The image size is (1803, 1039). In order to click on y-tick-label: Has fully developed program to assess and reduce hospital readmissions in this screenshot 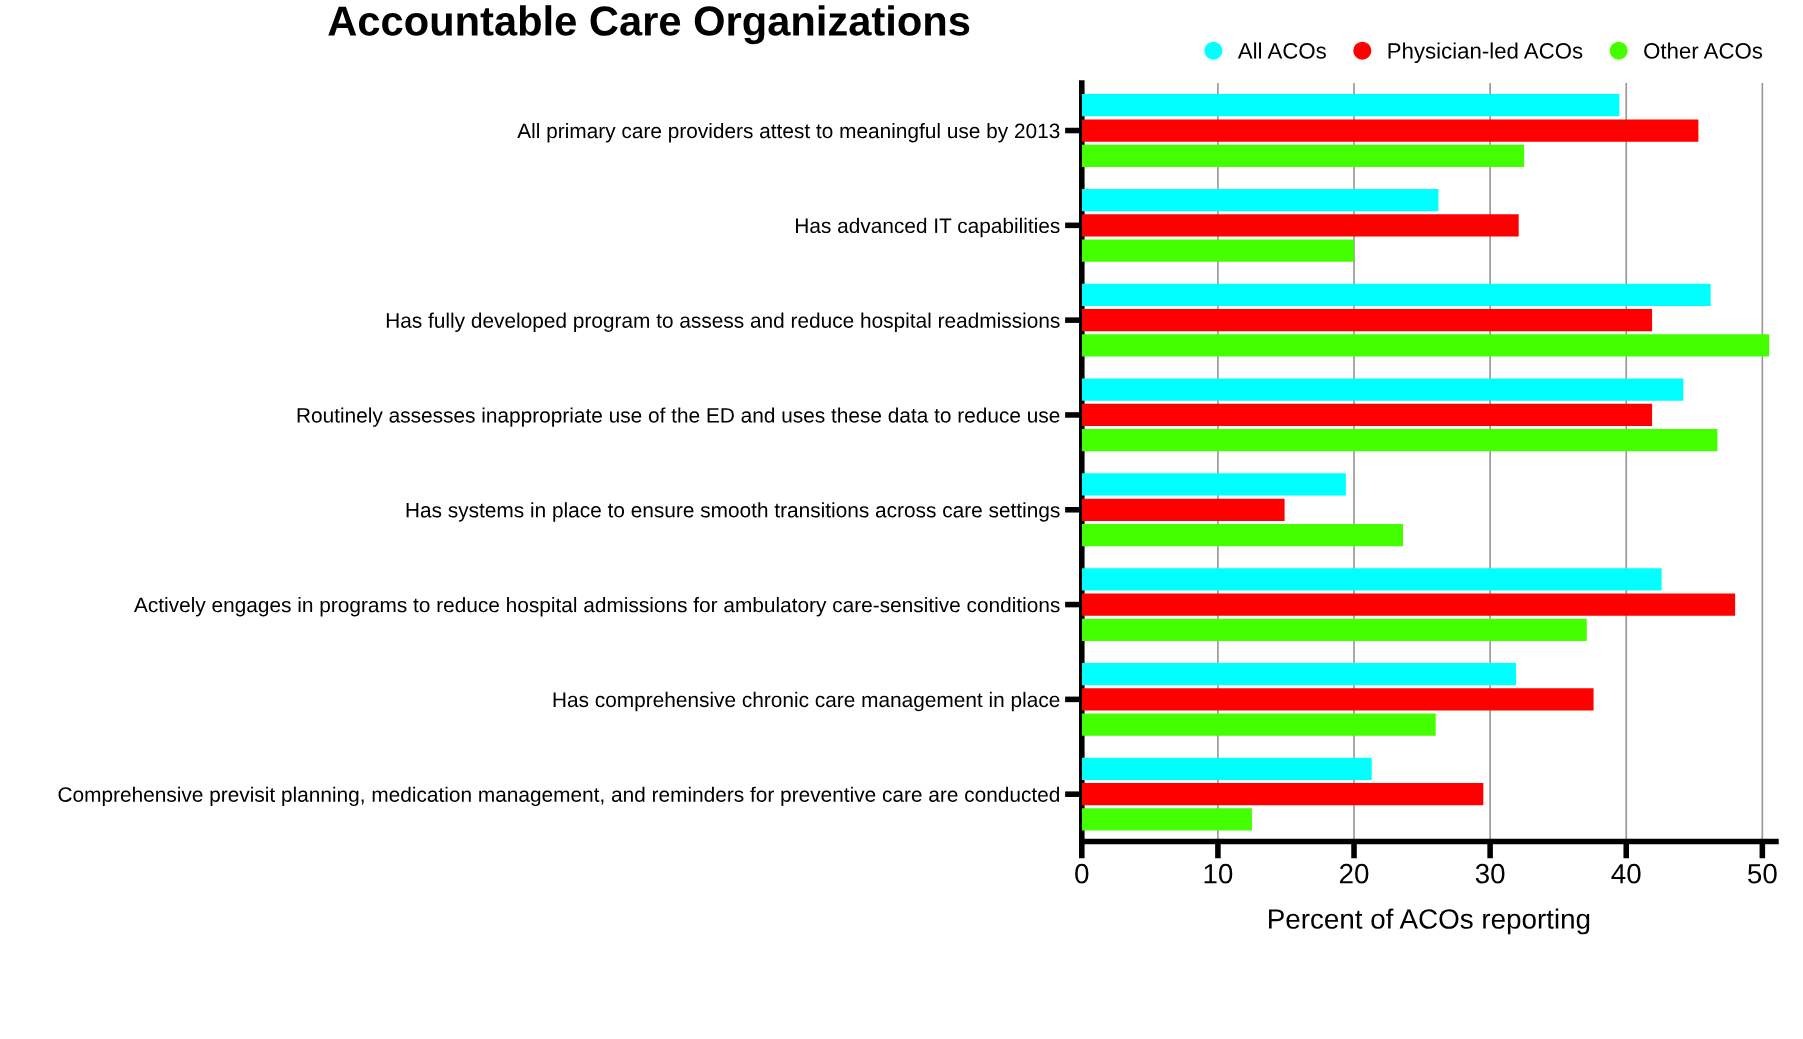, I will do `click(723, 322)`.